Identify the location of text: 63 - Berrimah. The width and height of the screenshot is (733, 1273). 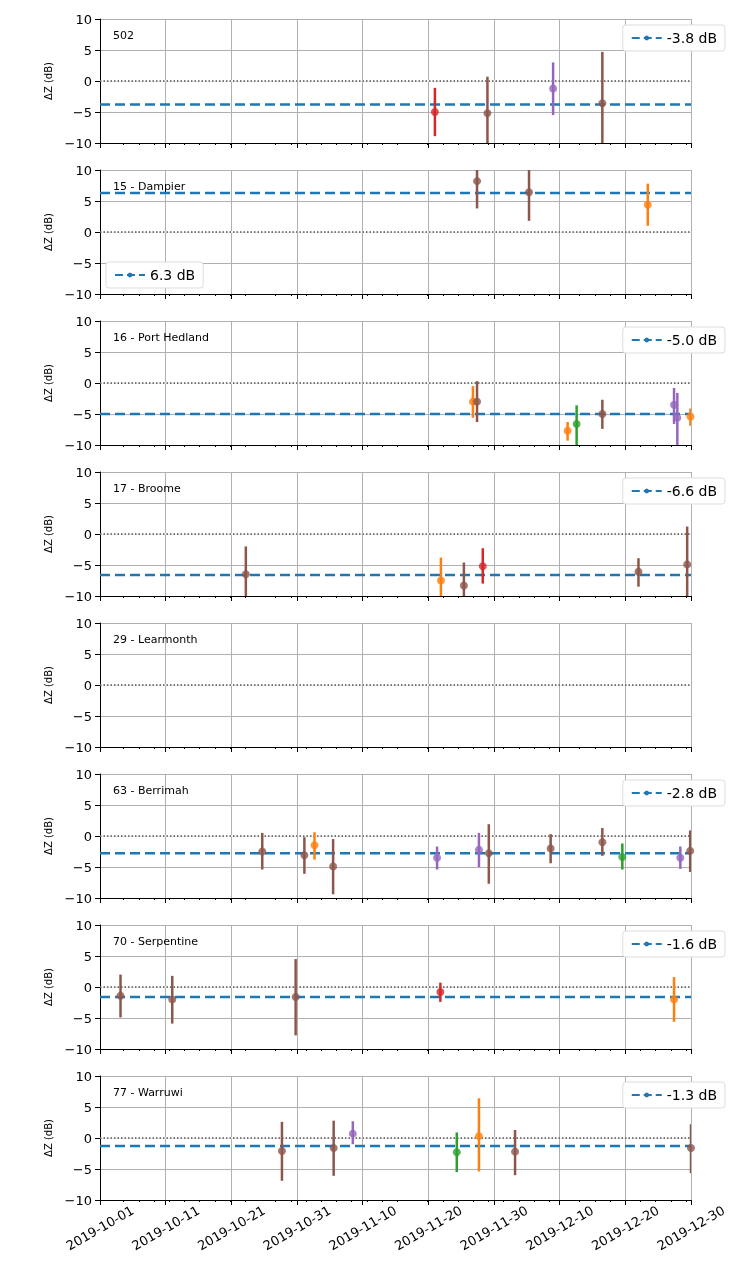
(151, 790).